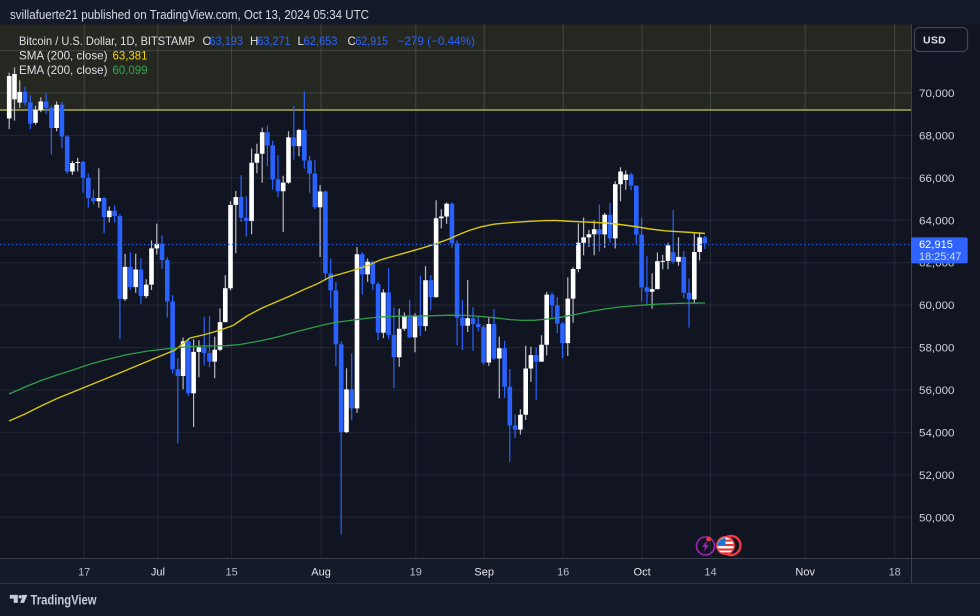  I want to click on svg-text: 14, so click(710, 573).